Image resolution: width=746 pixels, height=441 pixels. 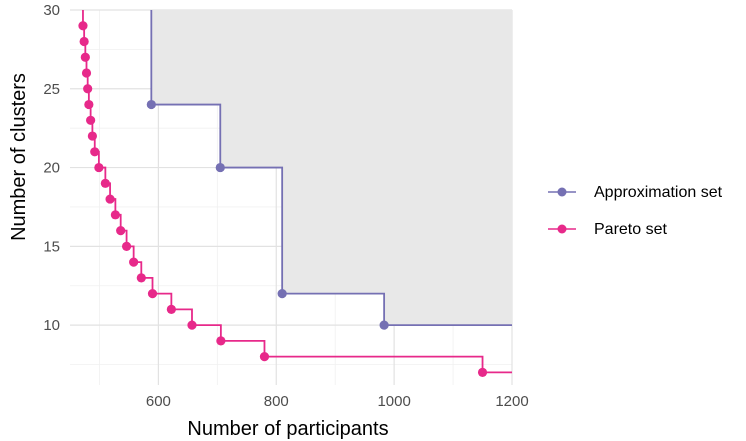 What do you see at coordinates (51, 89) in the screenshot?
I see `y-tick-label: 25` at bounding box center [51, 89].